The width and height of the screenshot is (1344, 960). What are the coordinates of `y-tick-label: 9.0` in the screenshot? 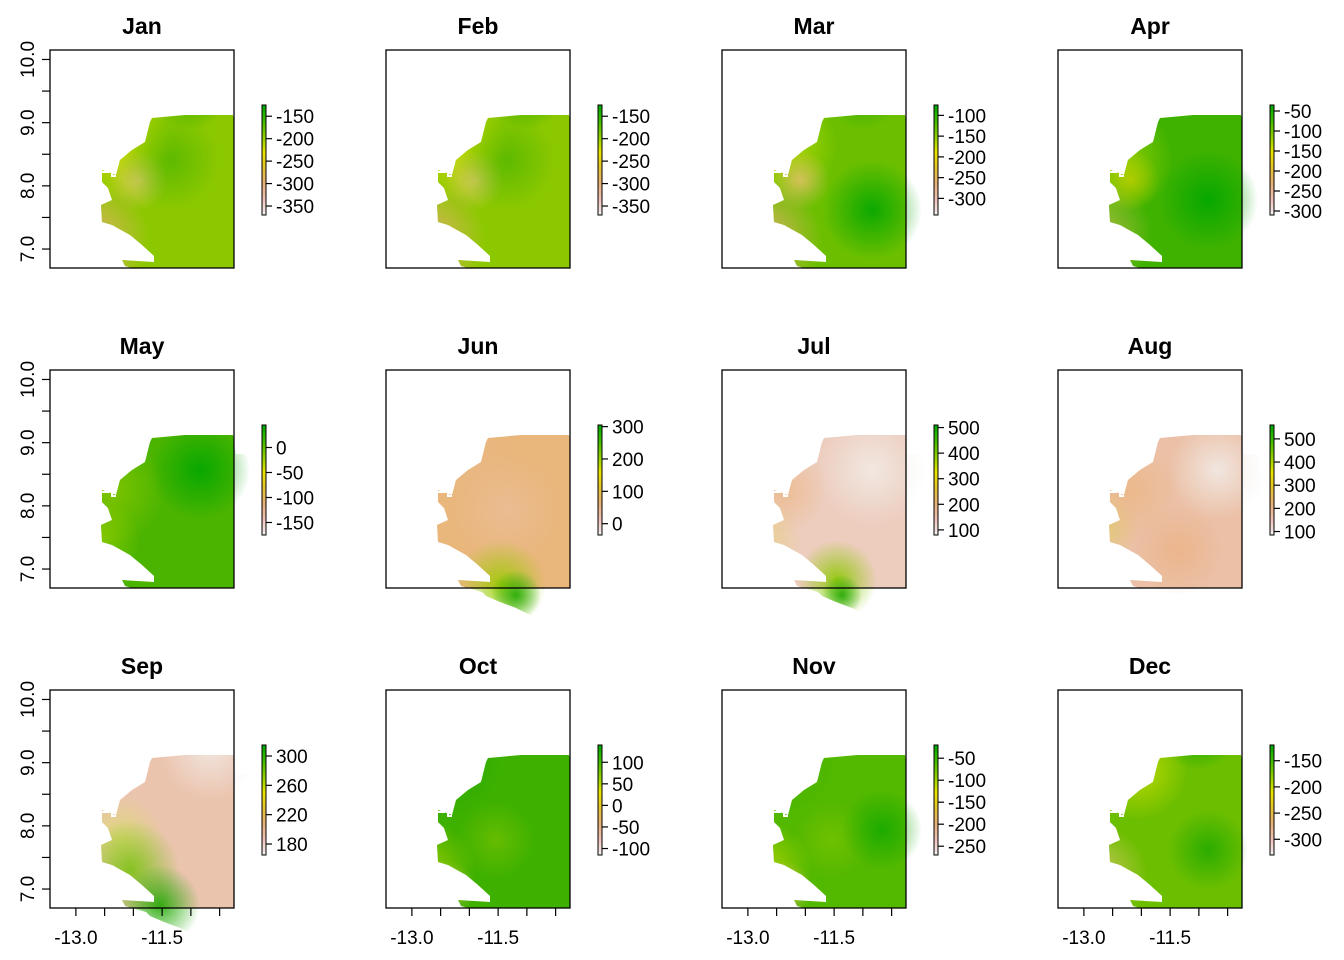 It's located at (28, 122).